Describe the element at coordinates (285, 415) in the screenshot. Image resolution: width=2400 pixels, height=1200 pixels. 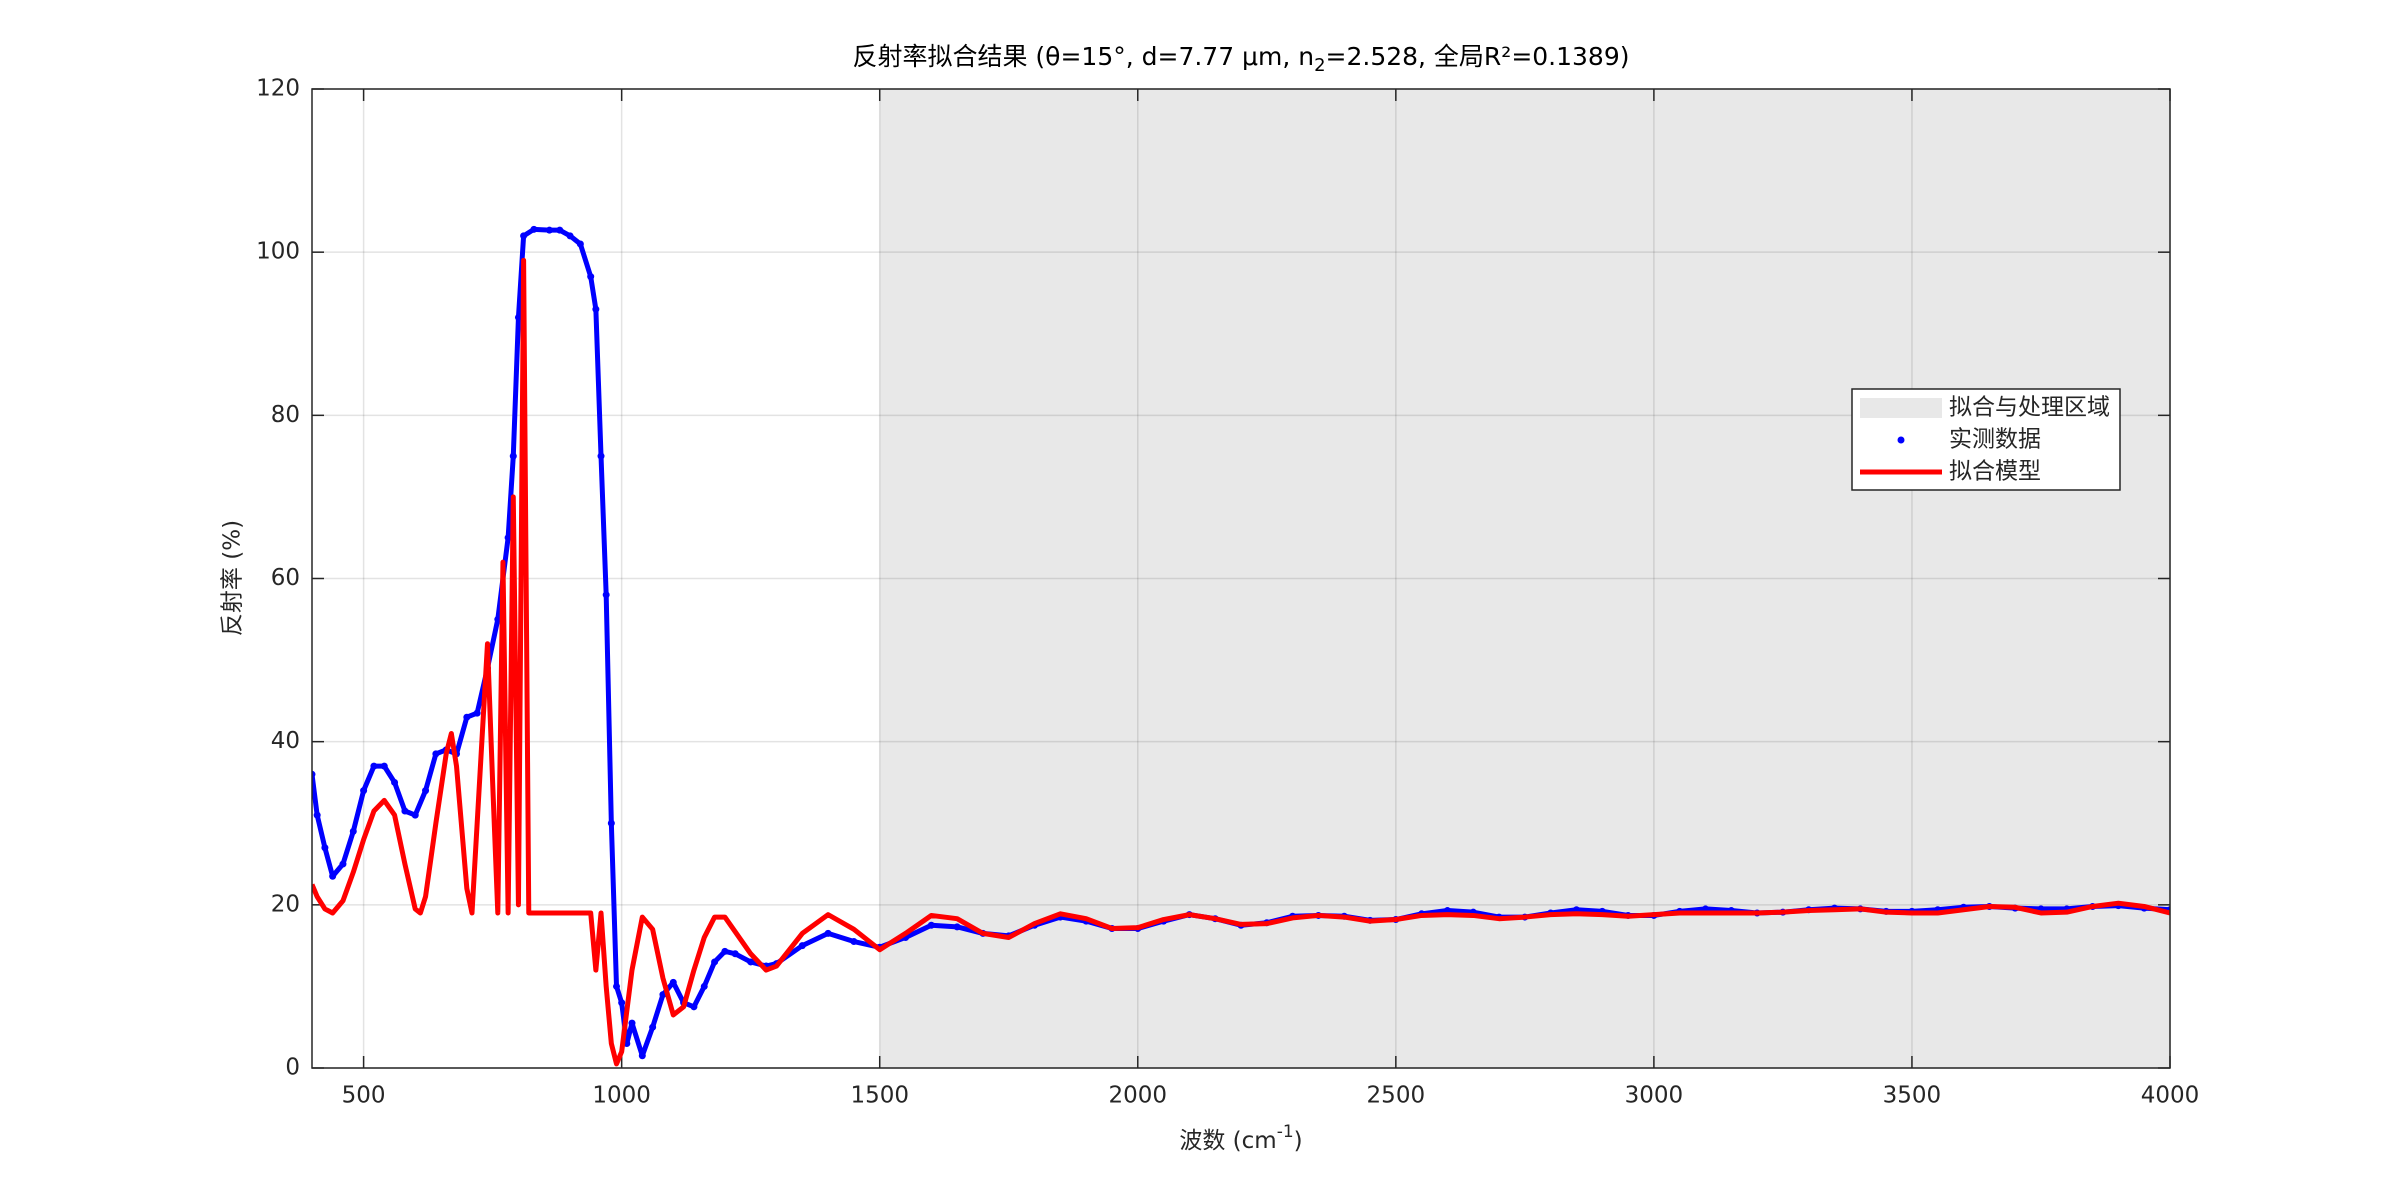
I see `y-tick-label: 80` at that location.